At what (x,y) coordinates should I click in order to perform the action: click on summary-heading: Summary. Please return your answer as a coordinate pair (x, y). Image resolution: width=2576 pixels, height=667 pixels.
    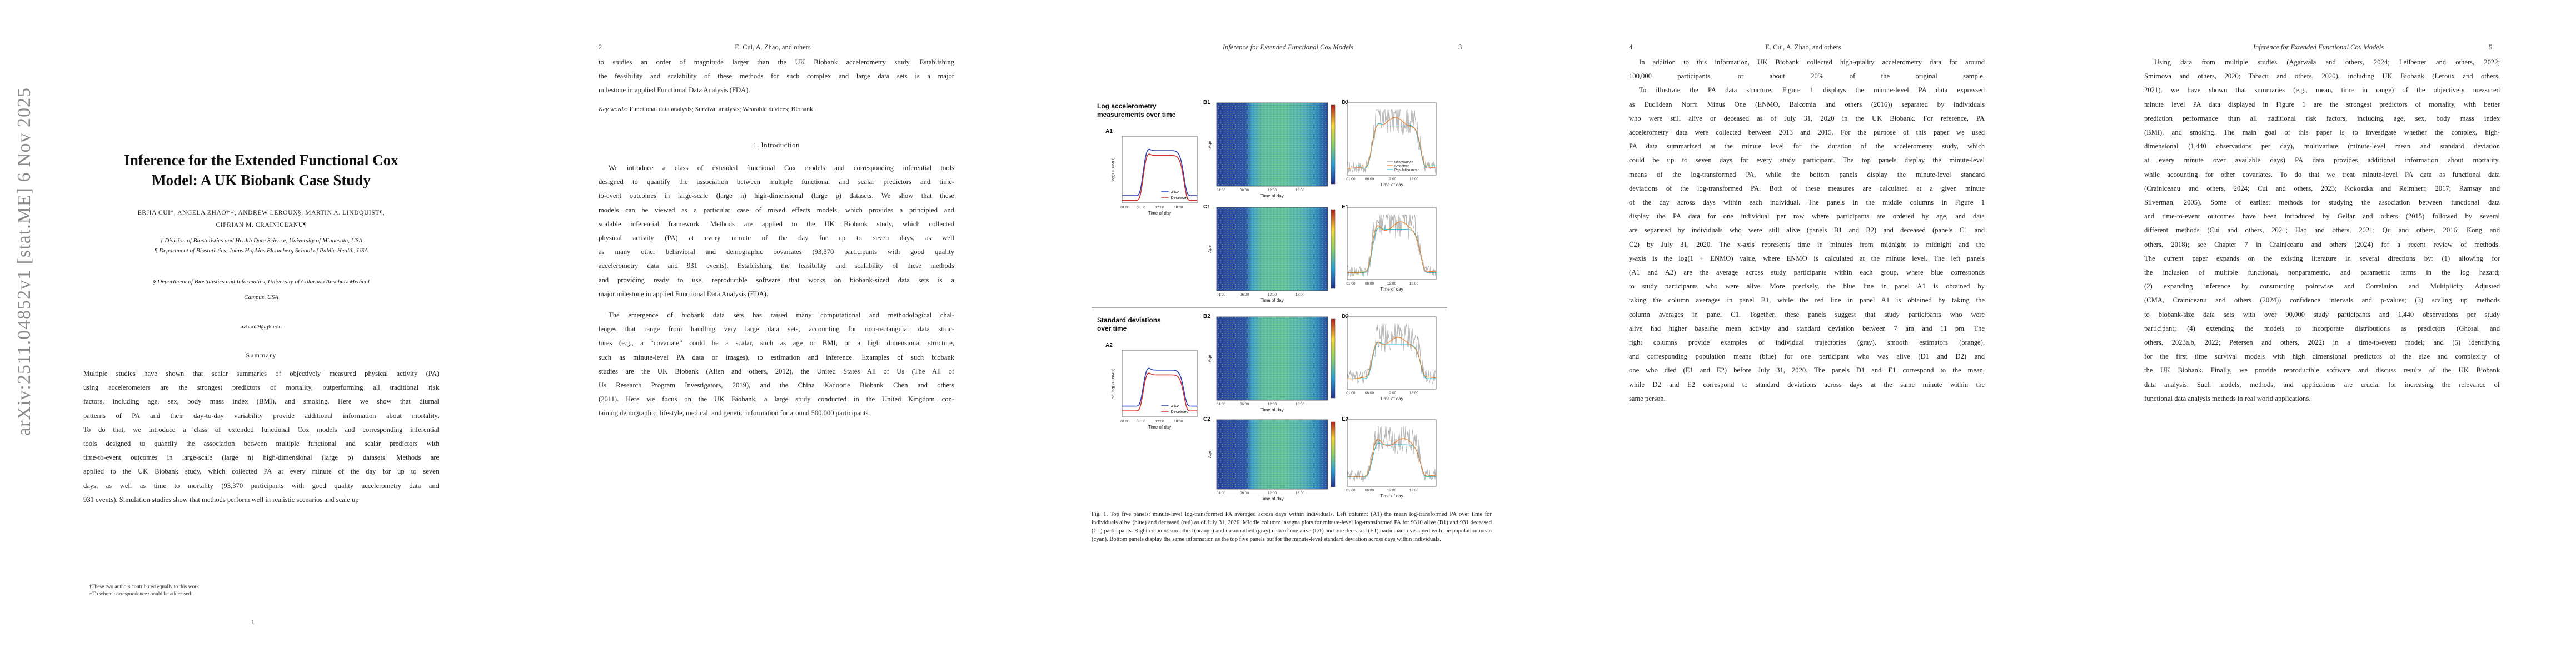
    Looking at the image, I should click on (261, 355).